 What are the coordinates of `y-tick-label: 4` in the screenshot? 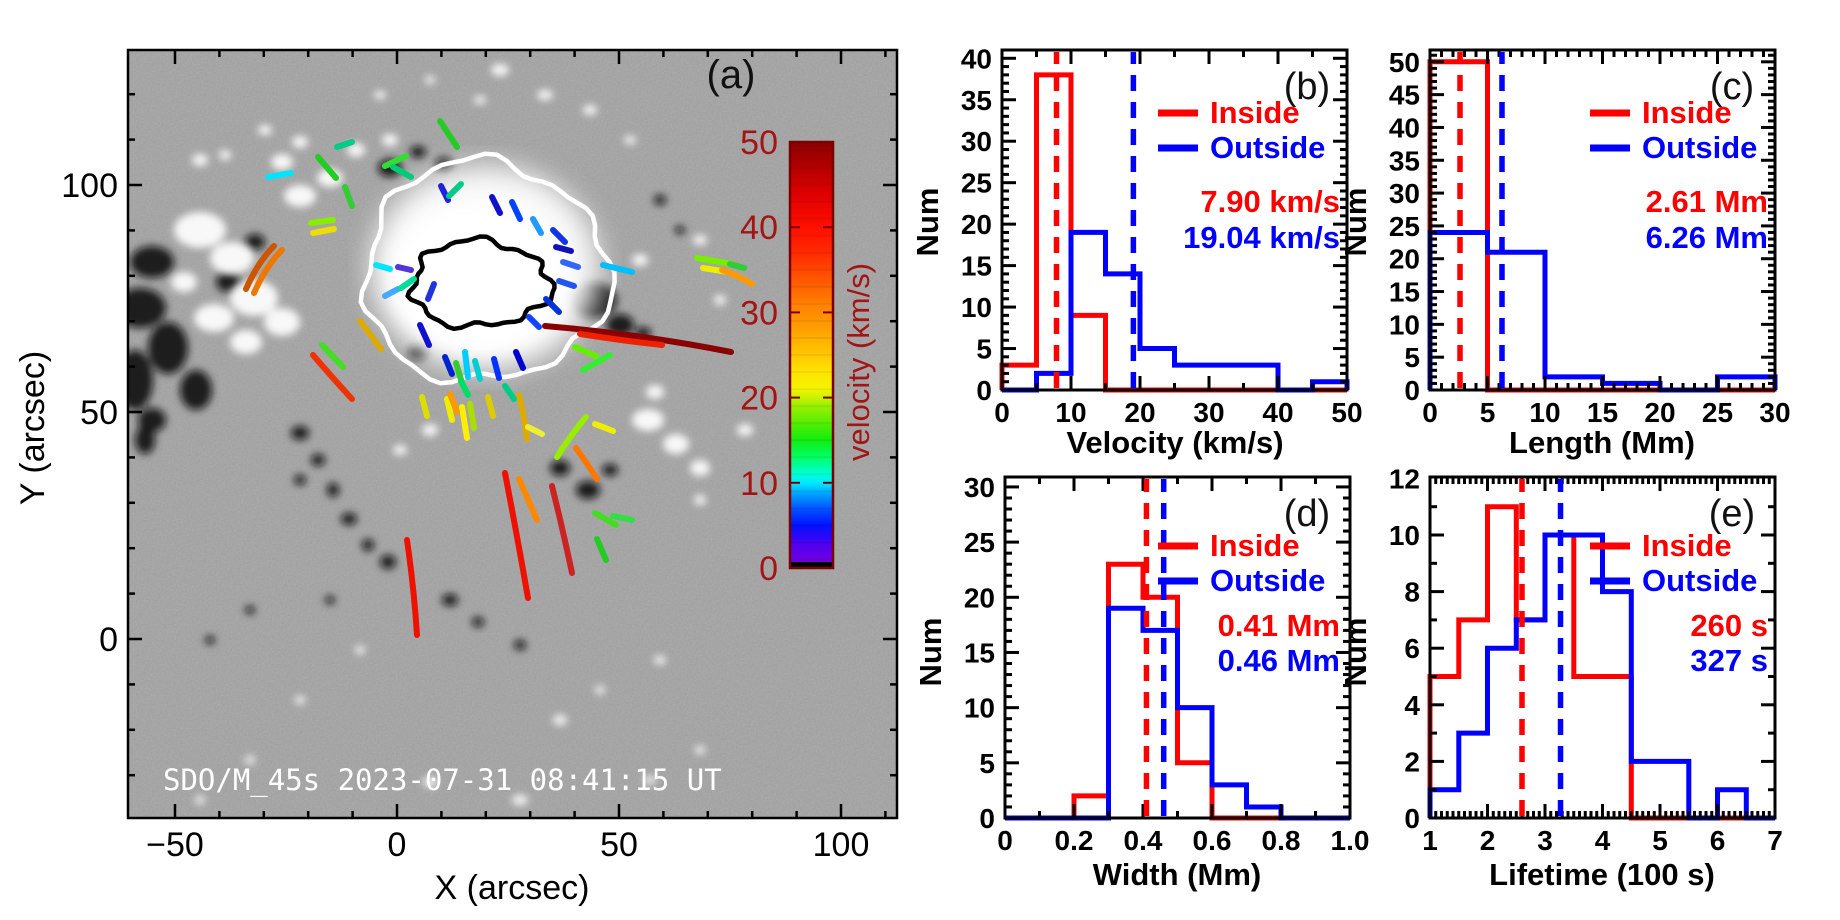 It's located at (1412, 705).